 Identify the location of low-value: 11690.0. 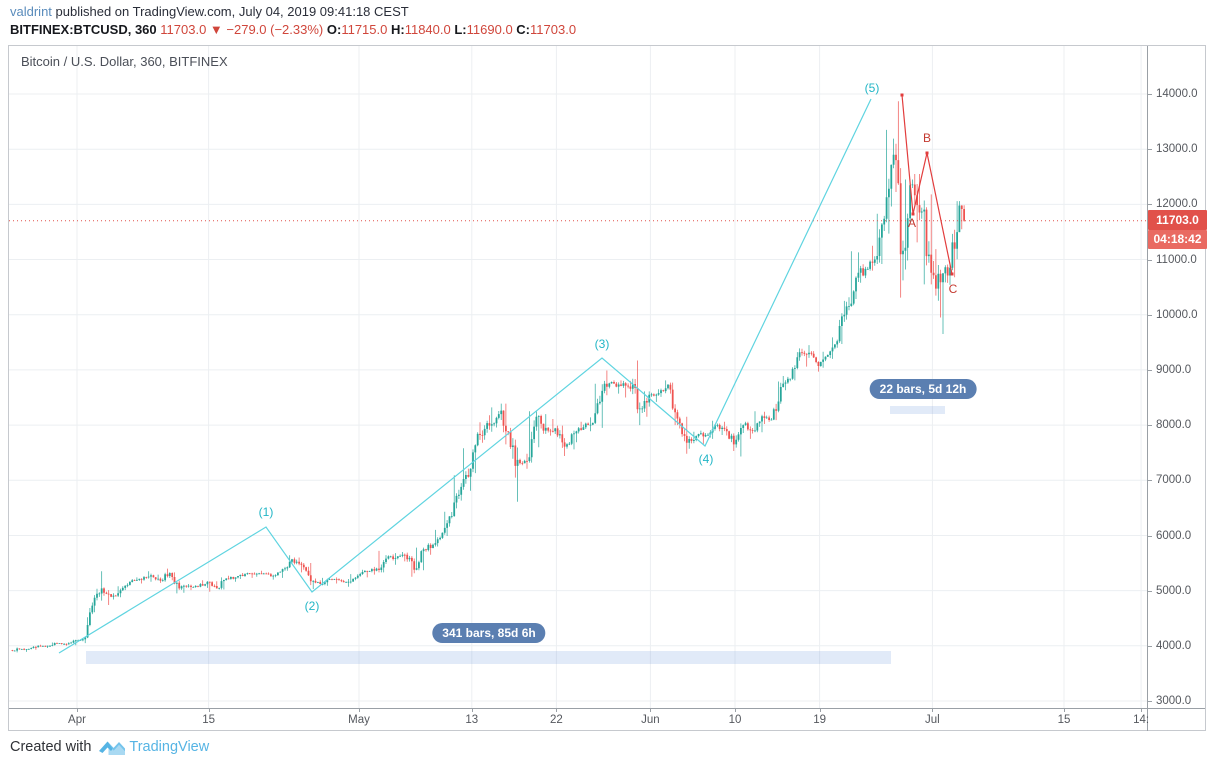
(489, 29).